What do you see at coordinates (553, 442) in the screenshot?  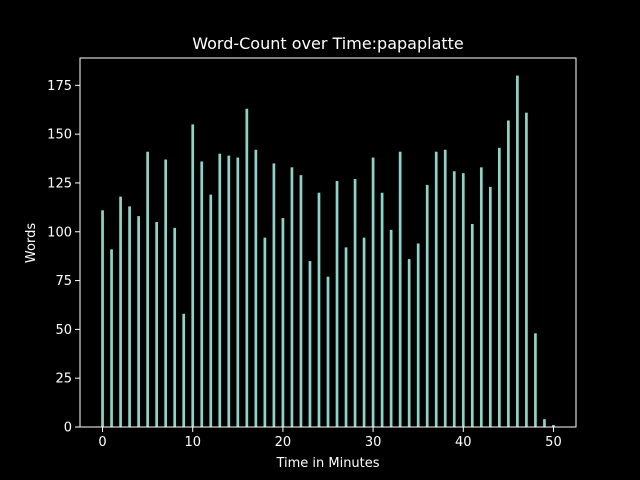 I see `x-tick-label: 50` at bounding box center [553, 442].